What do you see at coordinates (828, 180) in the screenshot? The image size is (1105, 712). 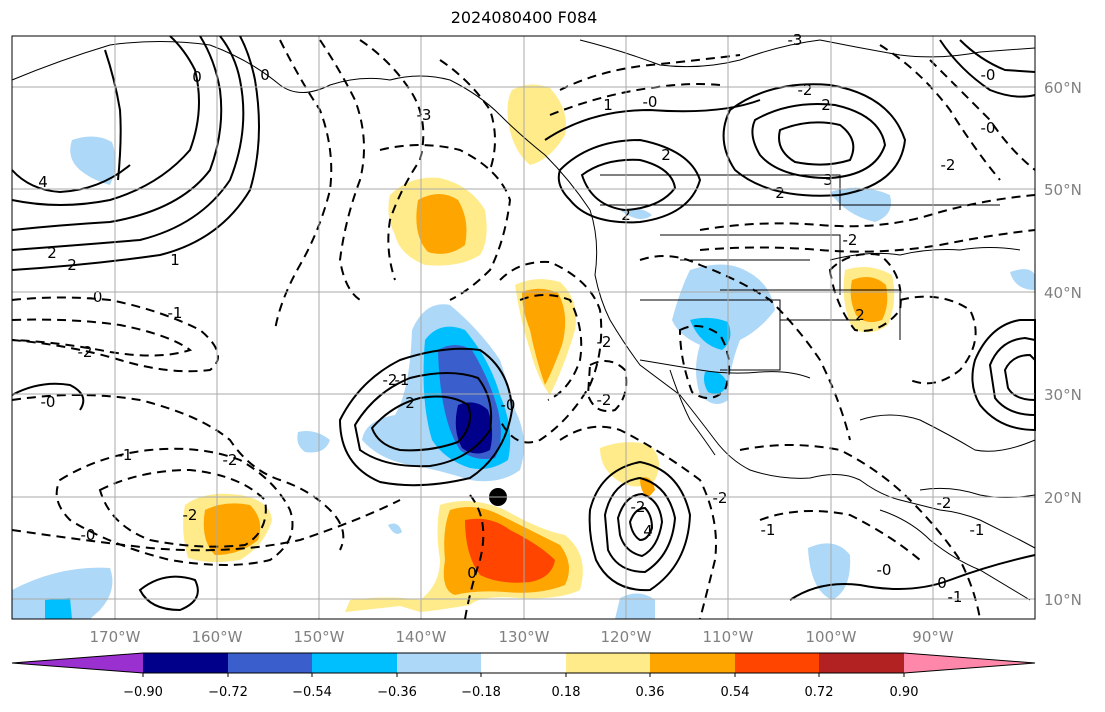 I see `contour-label: 3` at bounding box center [828, 180].